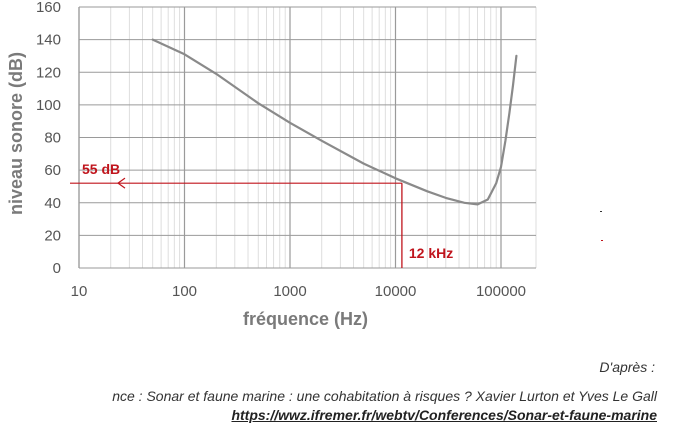  Describe the element at coordinates (261, 214) in the screenshot. I see `annotations: 55 dB 12 kHz` at that location.